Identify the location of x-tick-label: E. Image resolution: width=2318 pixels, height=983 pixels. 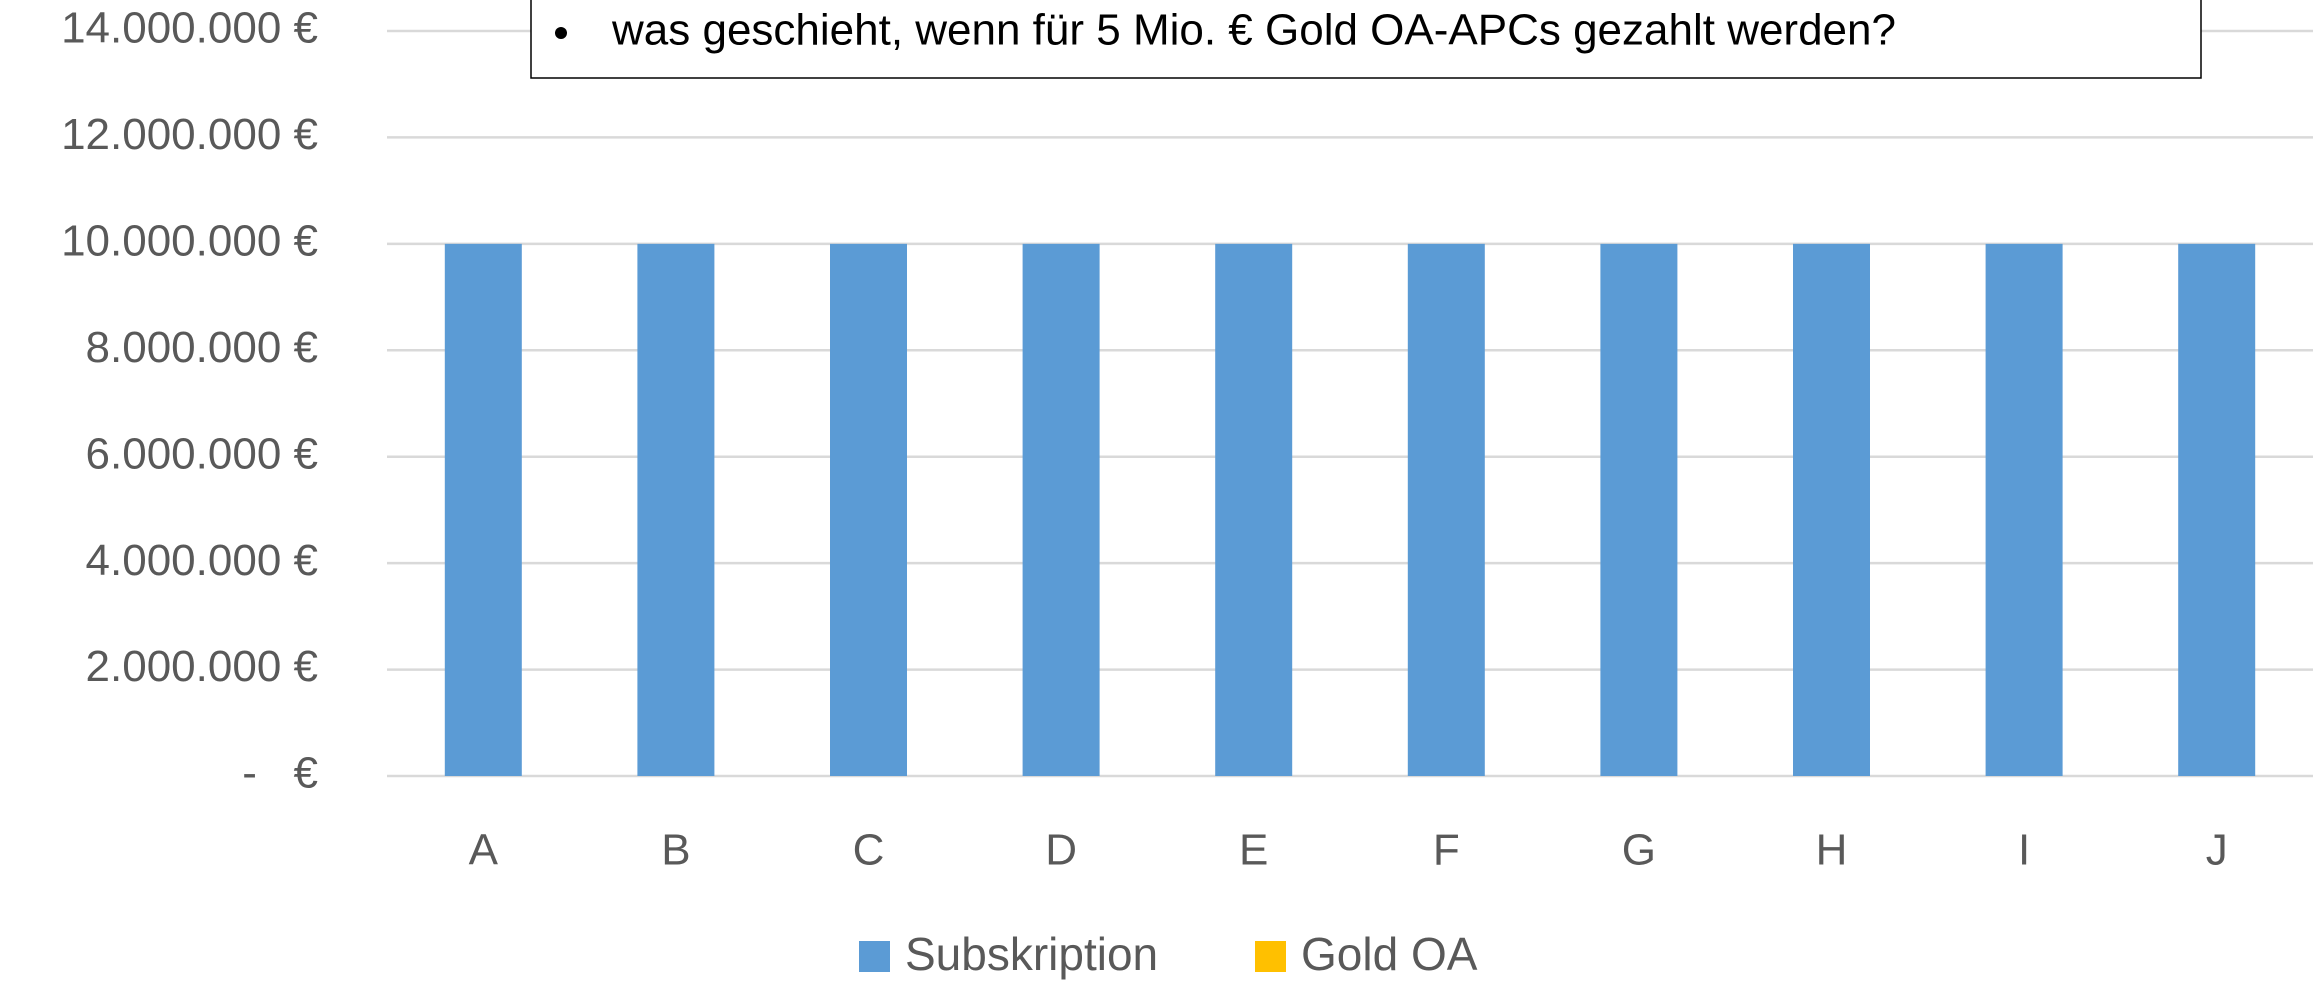
(1253, 850).